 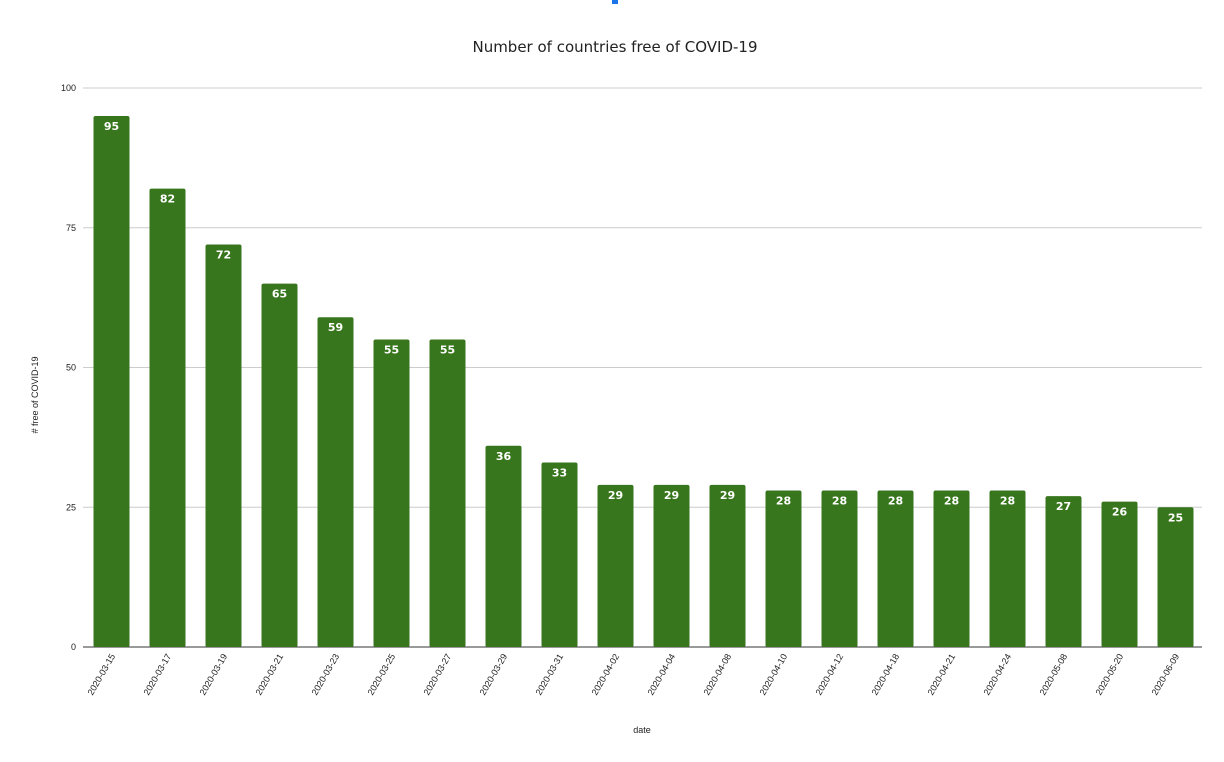 I want to click on y-tick-labels: 0 25 50 75 100, so click(x=68, y=367).